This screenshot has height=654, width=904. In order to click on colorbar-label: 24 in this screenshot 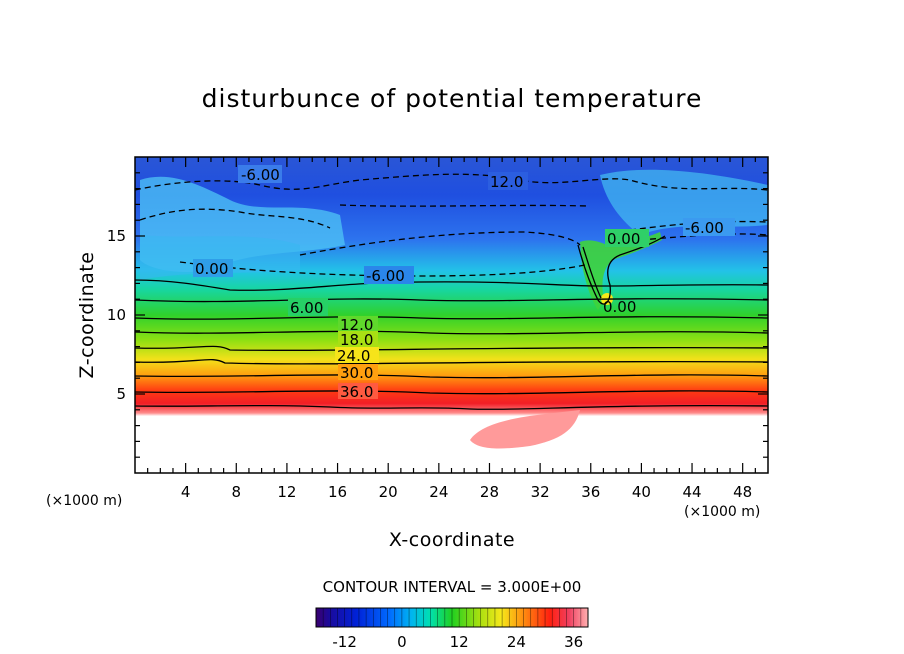, I will do `click(516, 642)`.